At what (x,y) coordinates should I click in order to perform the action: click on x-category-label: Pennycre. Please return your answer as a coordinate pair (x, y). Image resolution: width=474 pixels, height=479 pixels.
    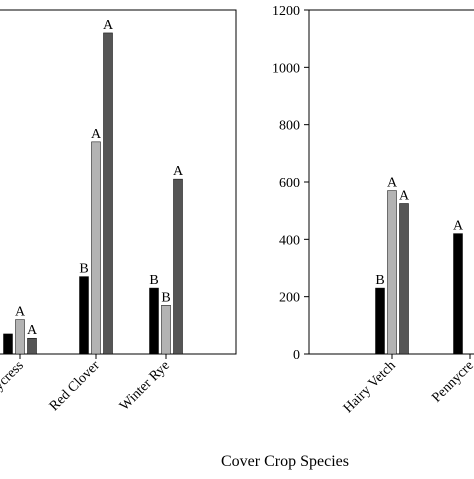
    Looking at the image, I should click on (451, 381).